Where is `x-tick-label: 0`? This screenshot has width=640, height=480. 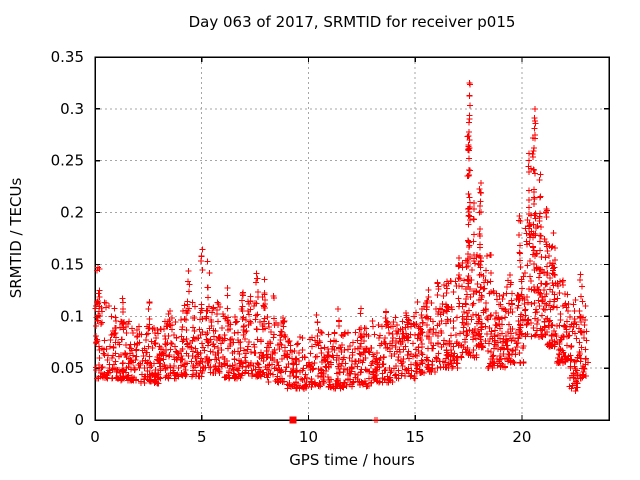
x-tick-label: 0 is located at coordinates (95, 437).